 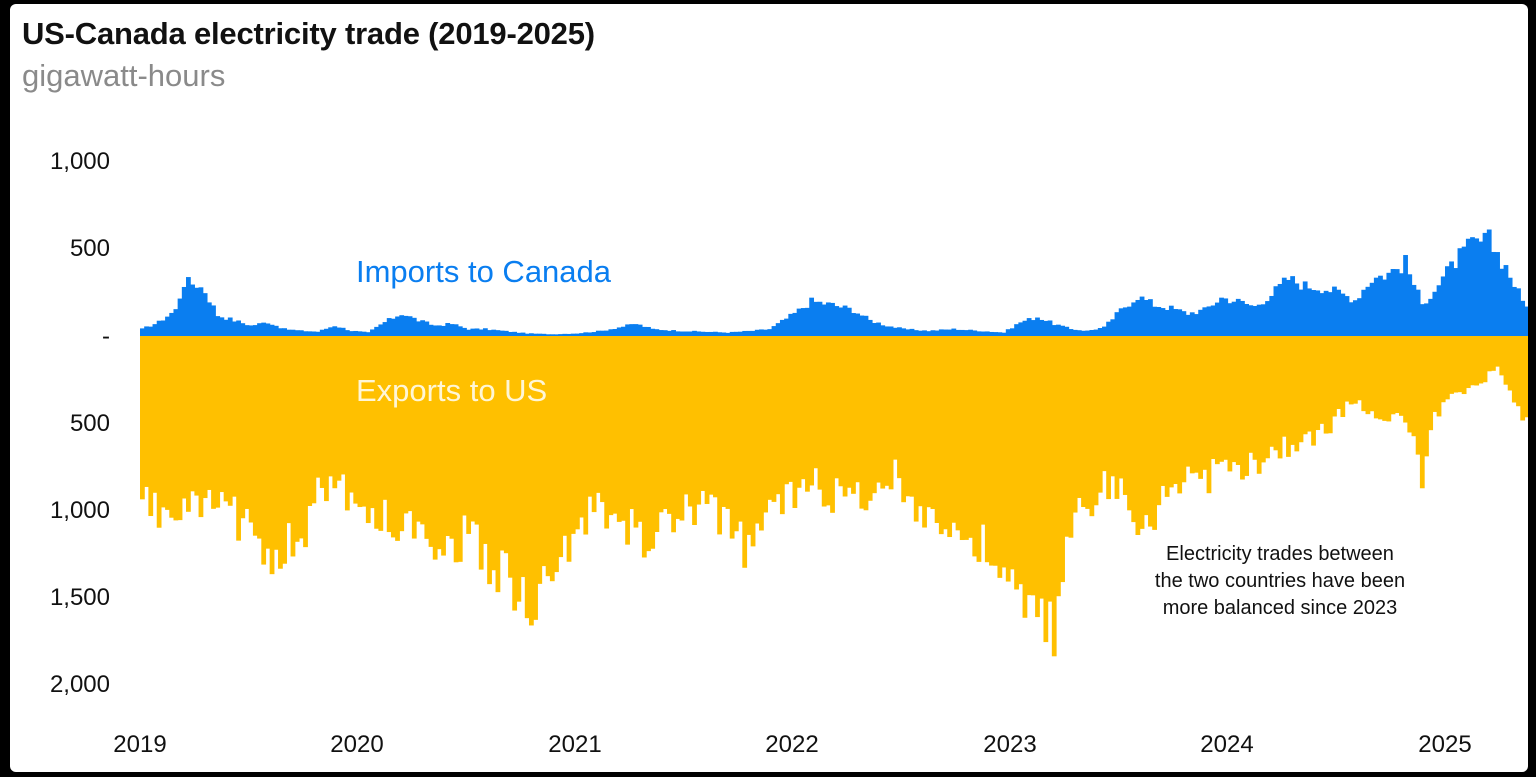 I want to click on y-tick-label: -, so click(x=106, y=336).